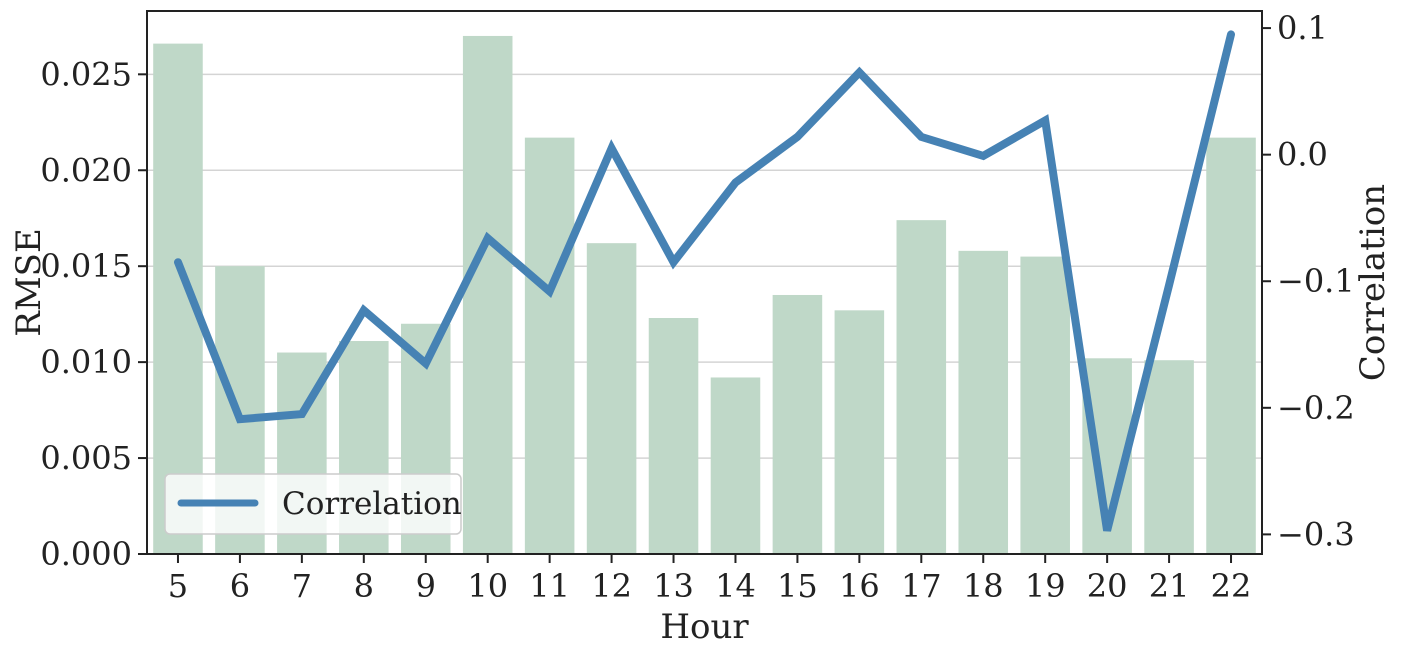 The image size is (1404, 657). What do you see at coordinates (1316, 408) in the screenshot?
I see `right-tick-label: −0.2` at bounding box center [1316, 408].